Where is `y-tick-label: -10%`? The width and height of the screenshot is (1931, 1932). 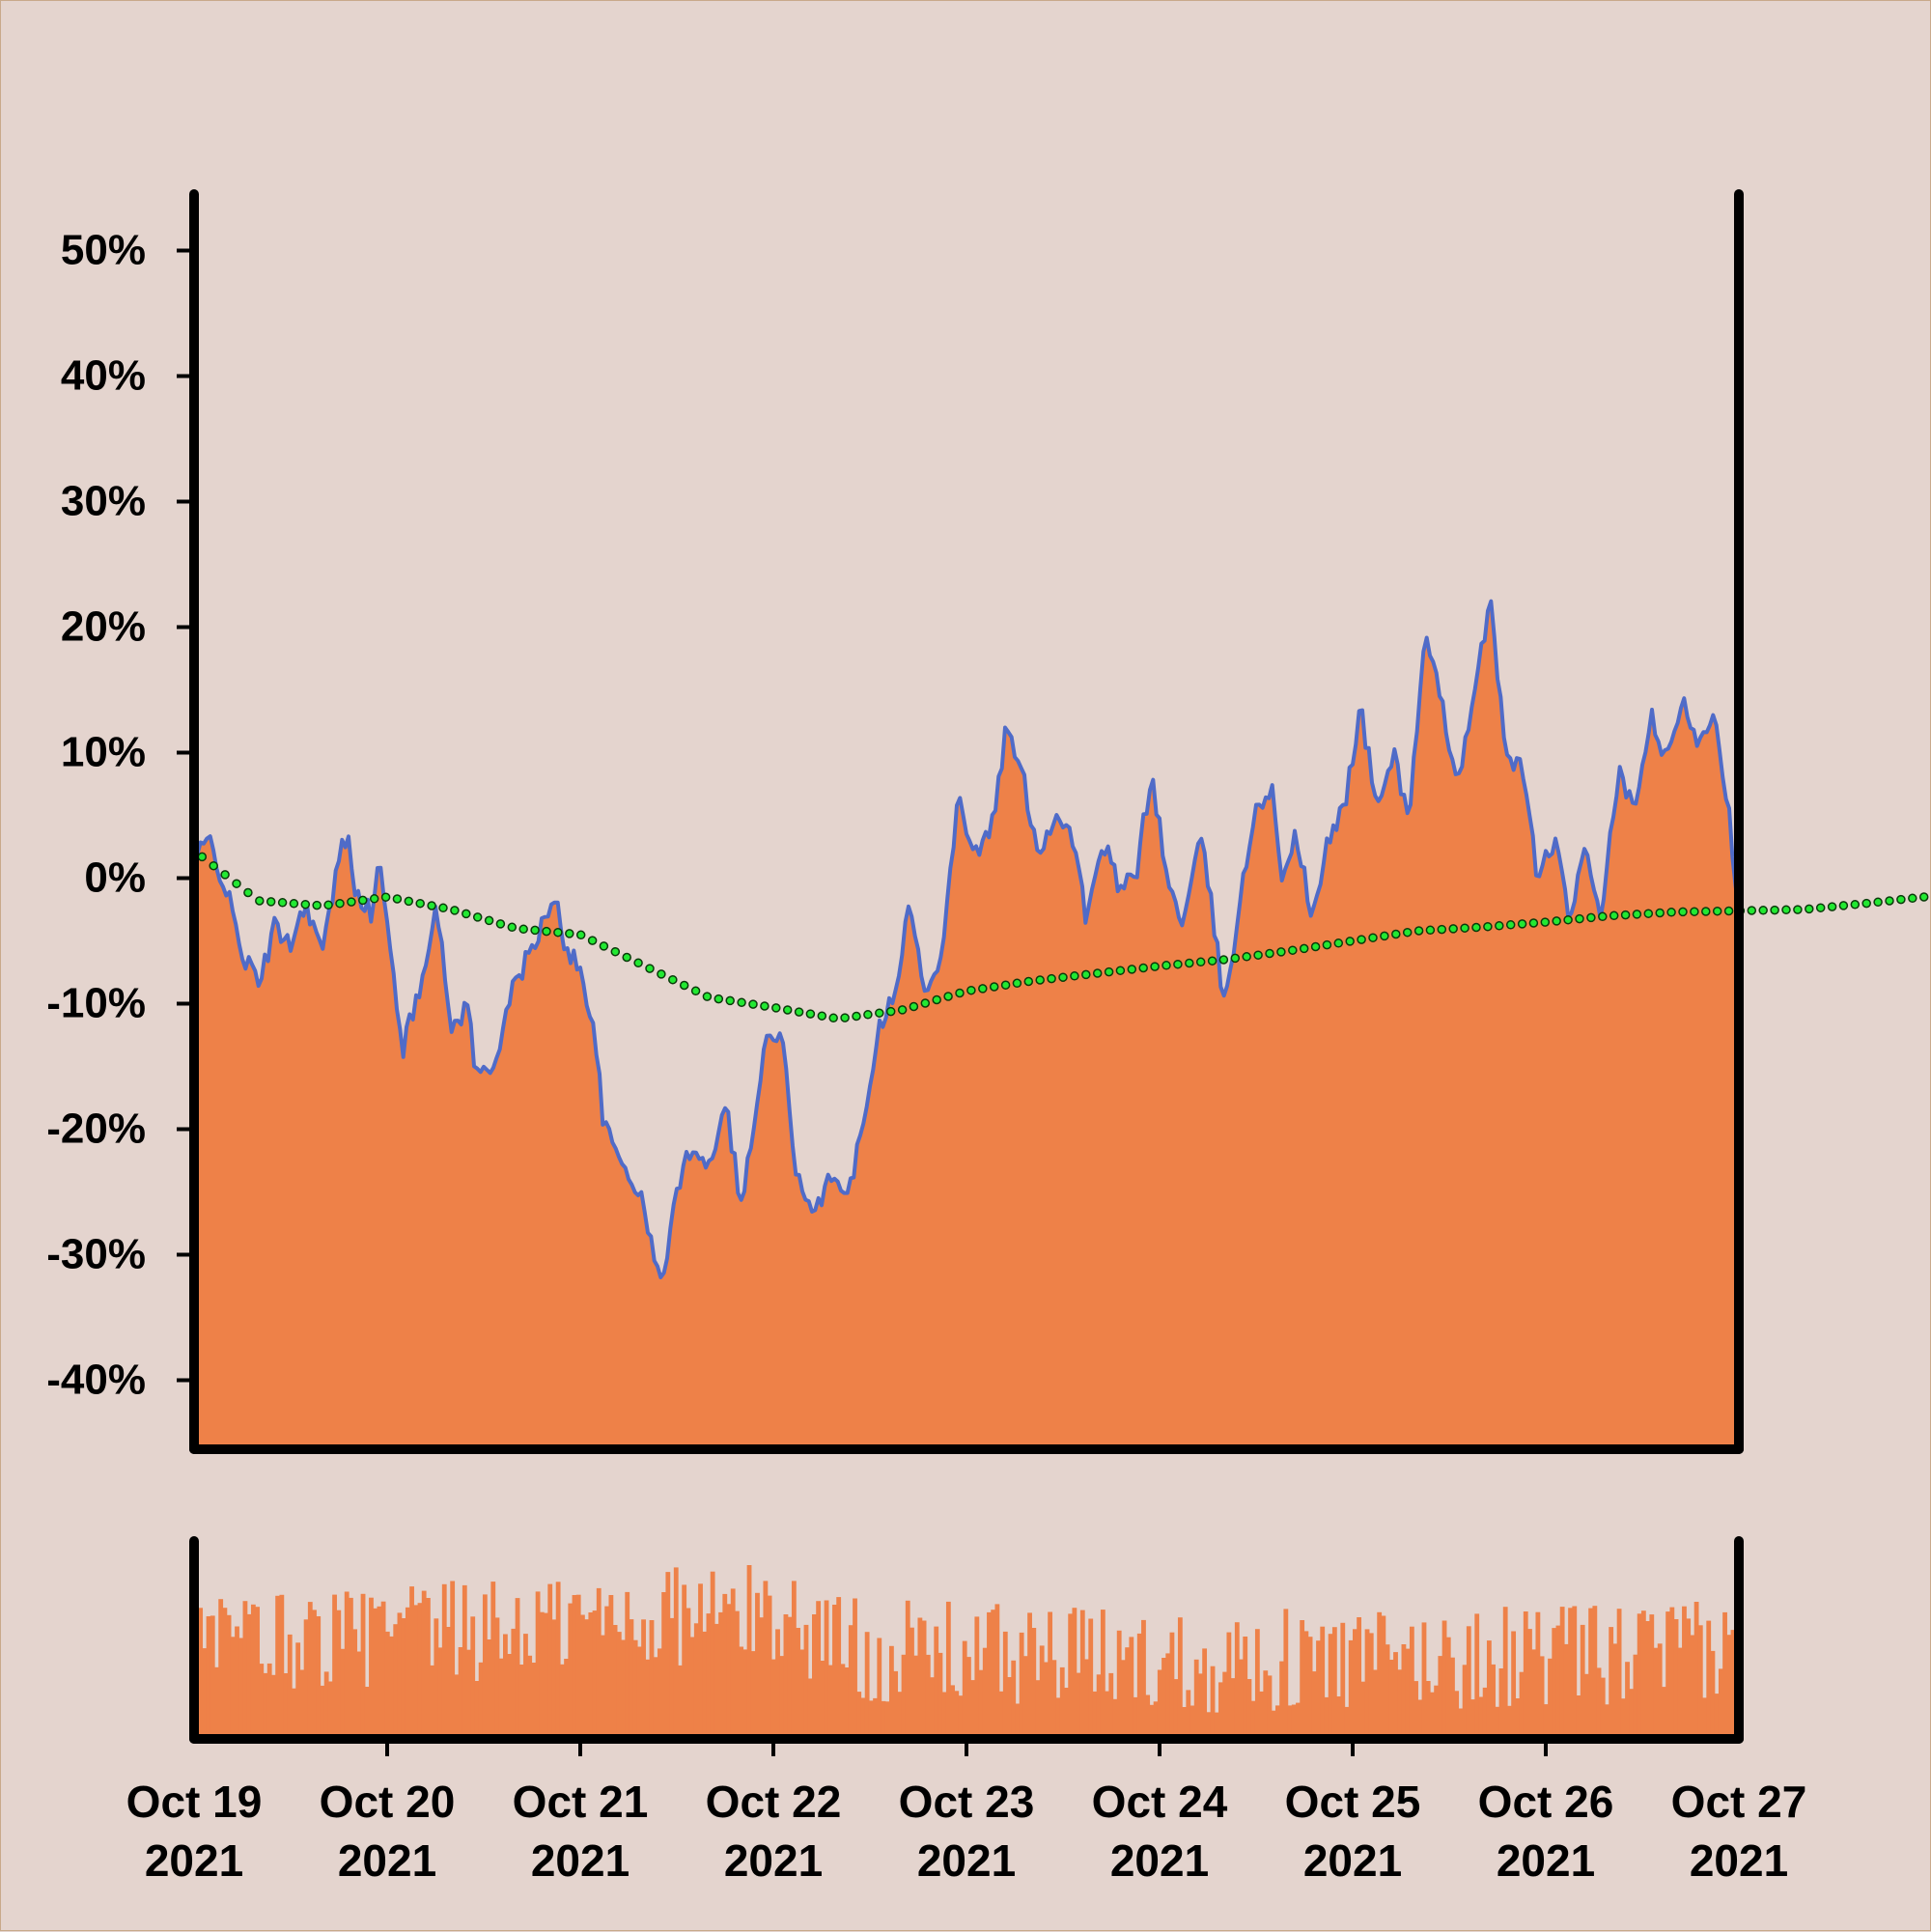 y-tick-label: -10% is located at coordinates (96, 1004).